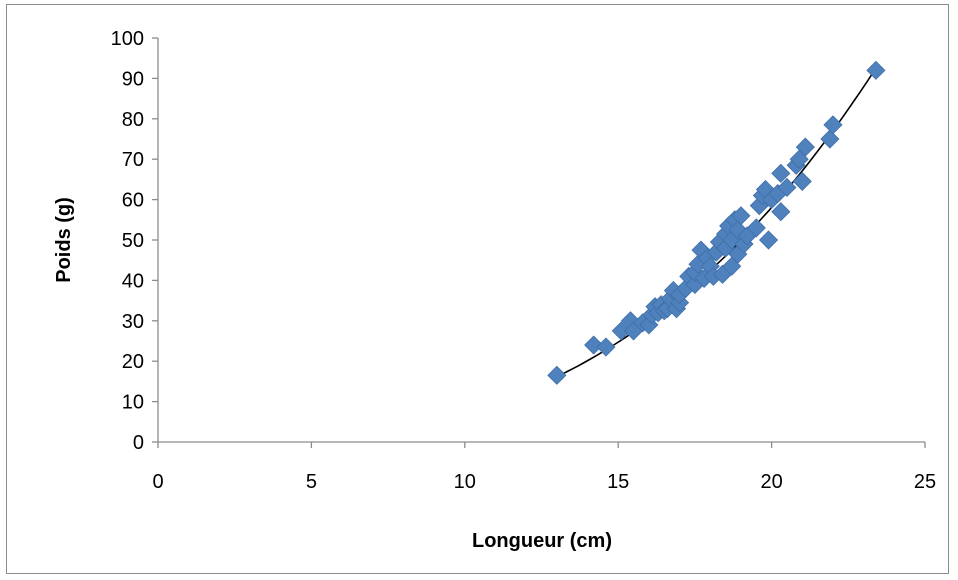  I want to click on y-tick-label: 40, so click(133, 281).